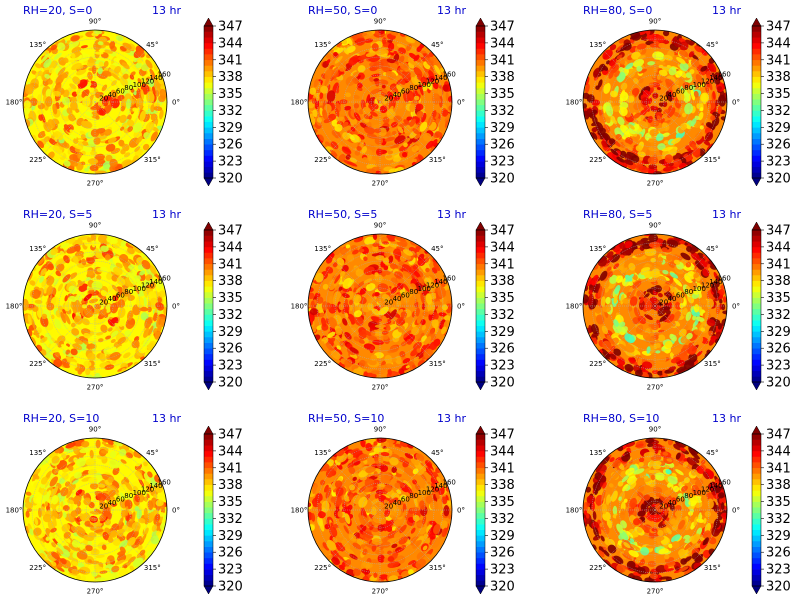 The image size is (793, 612). Describe the element at coordinates (440, 78) in the screenshot. I see `radial-tick-label: 140` at that location.